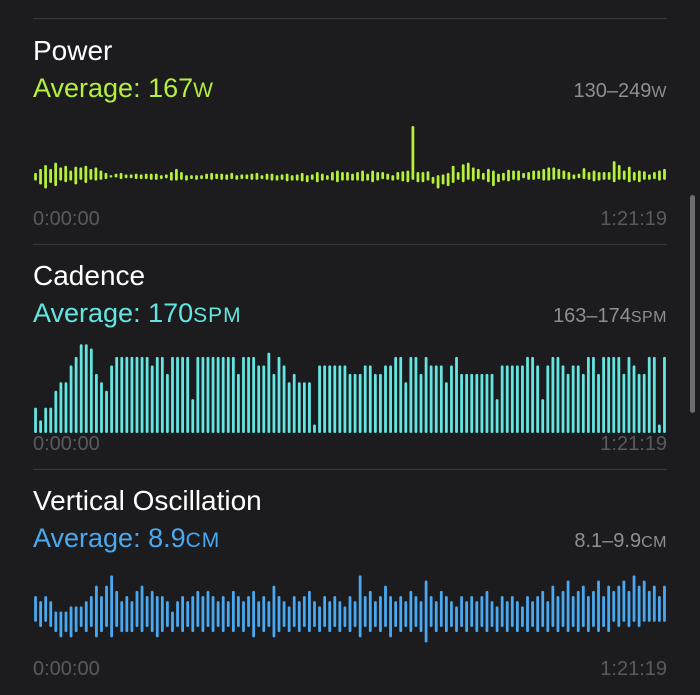 The height and width of the screenshot is (695, 700). Describe the element at coordinates (350, 244) in the screenshot. I see `section-divider` at that location.